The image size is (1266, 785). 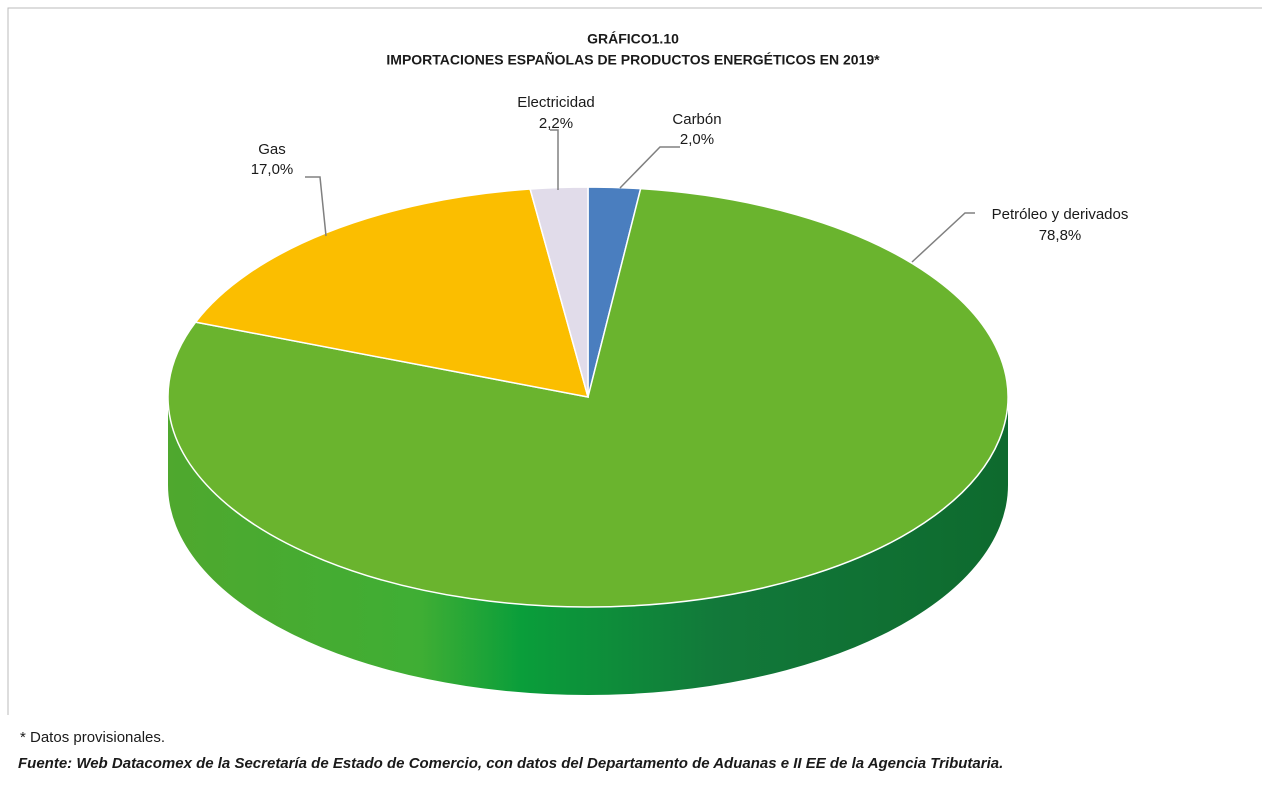 What do you see at coordinates (556, 123) in the screenshot?
I see `value-label: 2,2%` at bounding box center [556, 123].